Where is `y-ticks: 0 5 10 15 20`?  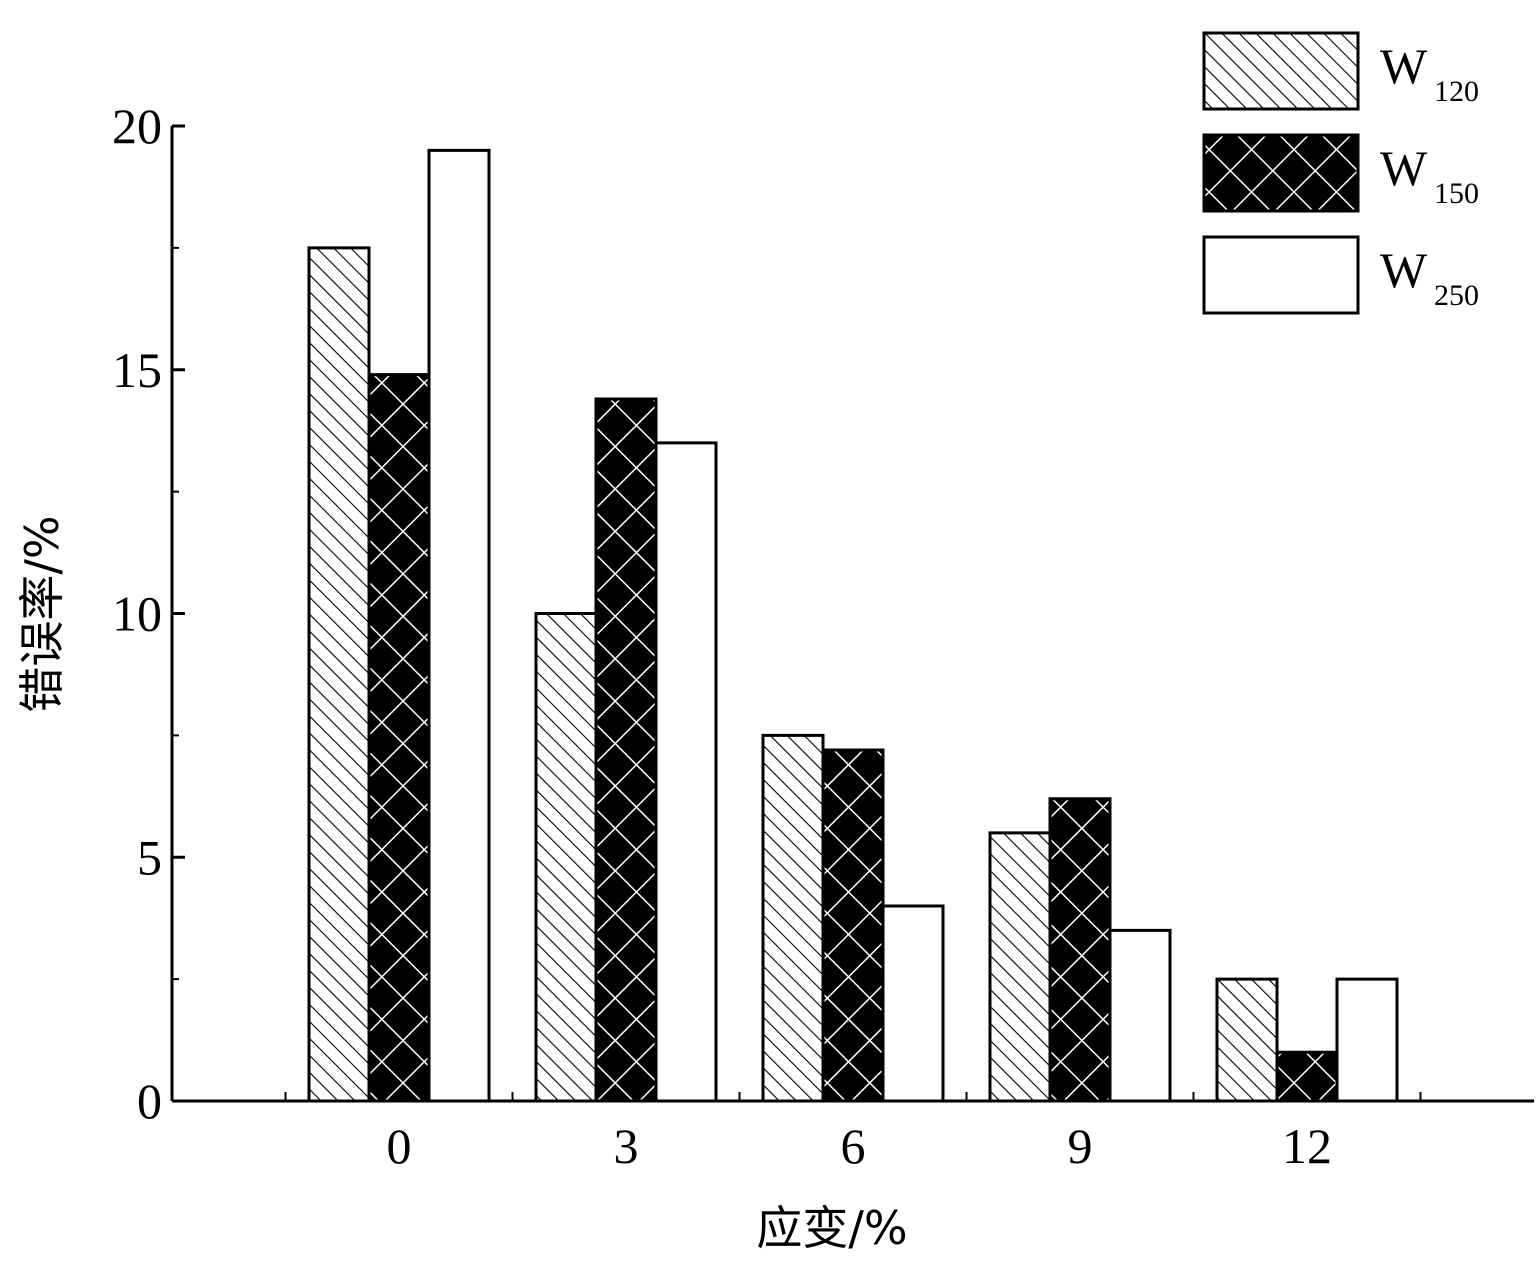 y-ticks: 0 5 10 15 20 is located at coordinates (148, 613).